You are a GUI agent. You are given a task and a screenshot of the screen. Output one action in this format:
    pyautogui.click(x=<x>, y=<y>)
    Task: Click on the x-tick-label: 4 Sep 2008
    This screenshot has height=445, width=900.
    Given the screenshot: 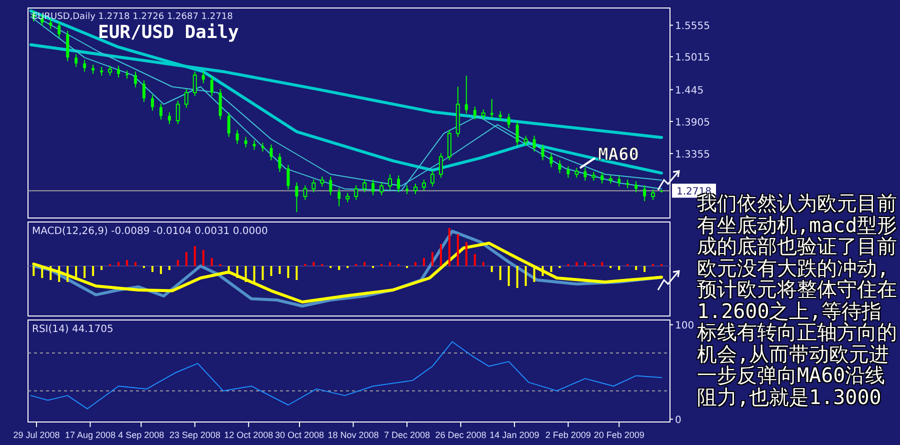 What is the action you would take?
    pyautogui.click(x=141, y=435)
    